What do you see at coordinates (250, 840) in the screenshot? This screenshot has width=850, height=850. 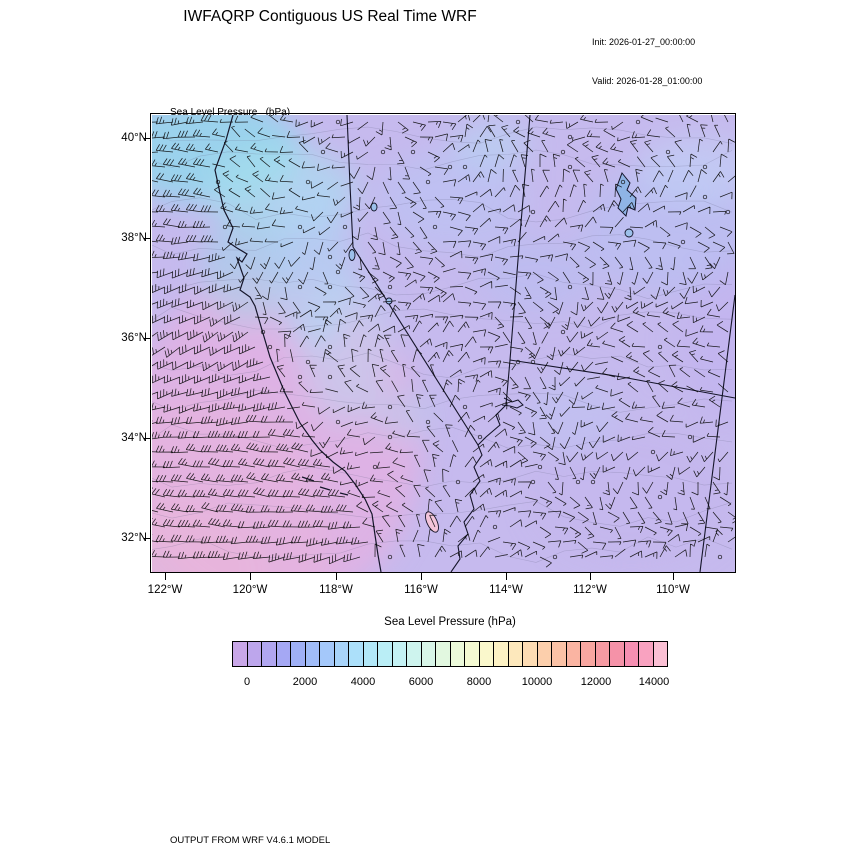 I see `footer-line1: OUTPUT FROM WRF V4.6.1 MODEL` at bounding box center [250, 840].